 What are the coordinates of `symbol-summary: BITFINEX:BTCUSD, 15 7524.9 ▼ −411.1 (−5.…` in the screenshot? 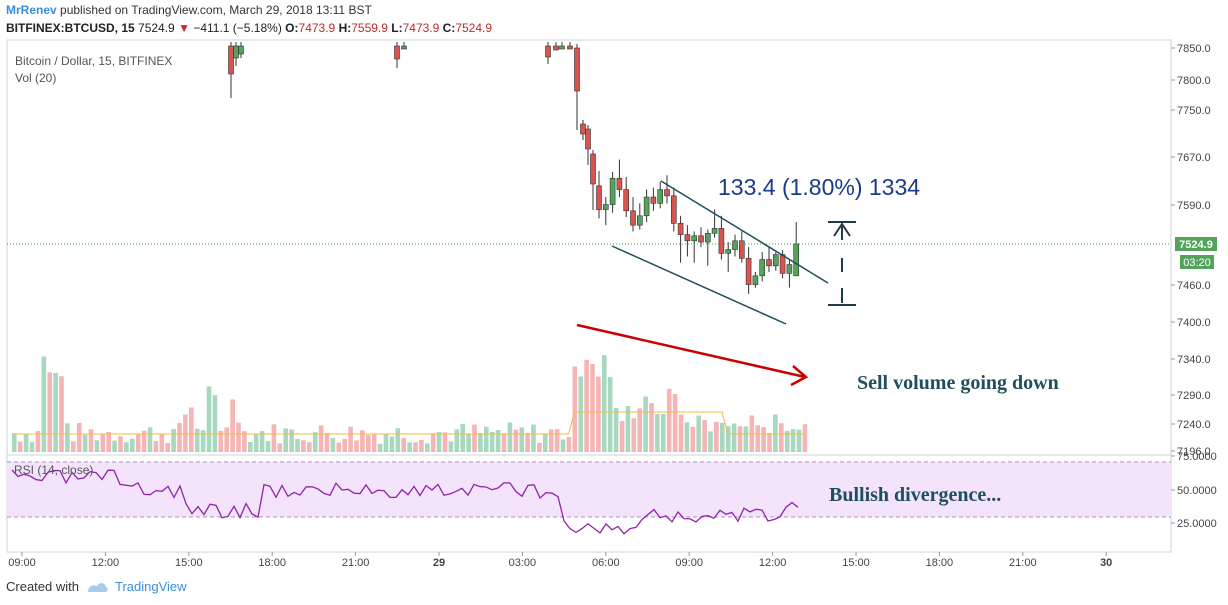 It's located at (249, 28).